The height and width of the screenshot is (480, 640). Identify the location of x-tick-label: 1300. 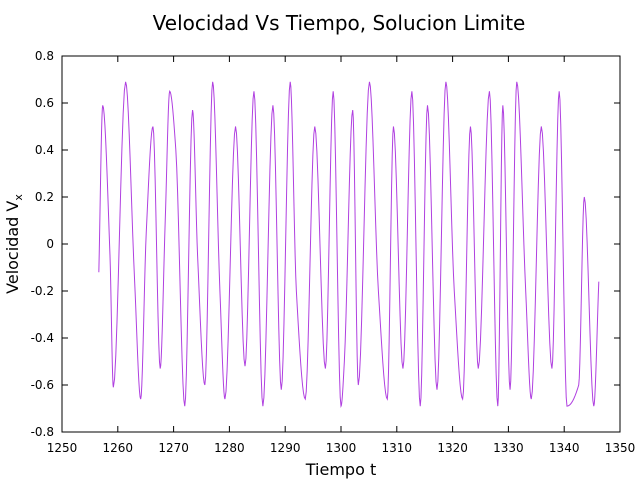
(341, 448).